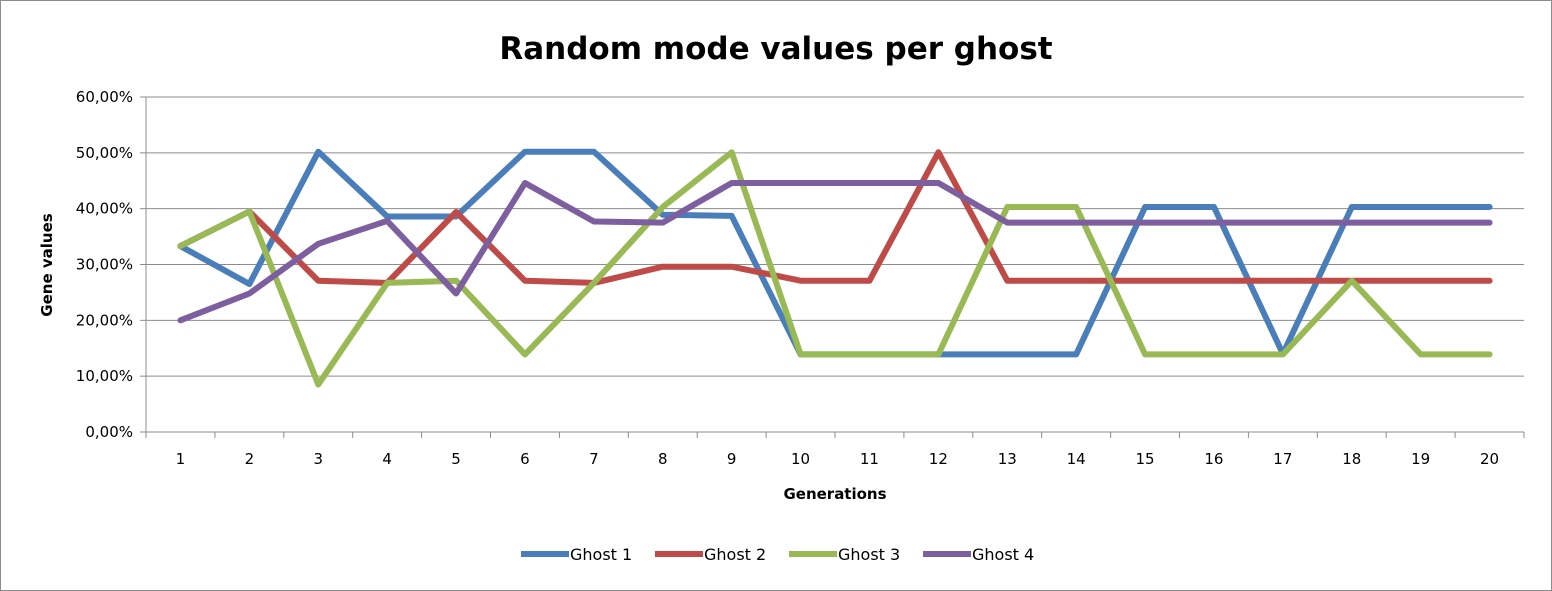 The width and height of the screenshot is (1552, 591). What do you see at coordinates (104, 97) in the screenshot?
I see `y-tick-label: 60,00%` at bounding box center [104, 97].